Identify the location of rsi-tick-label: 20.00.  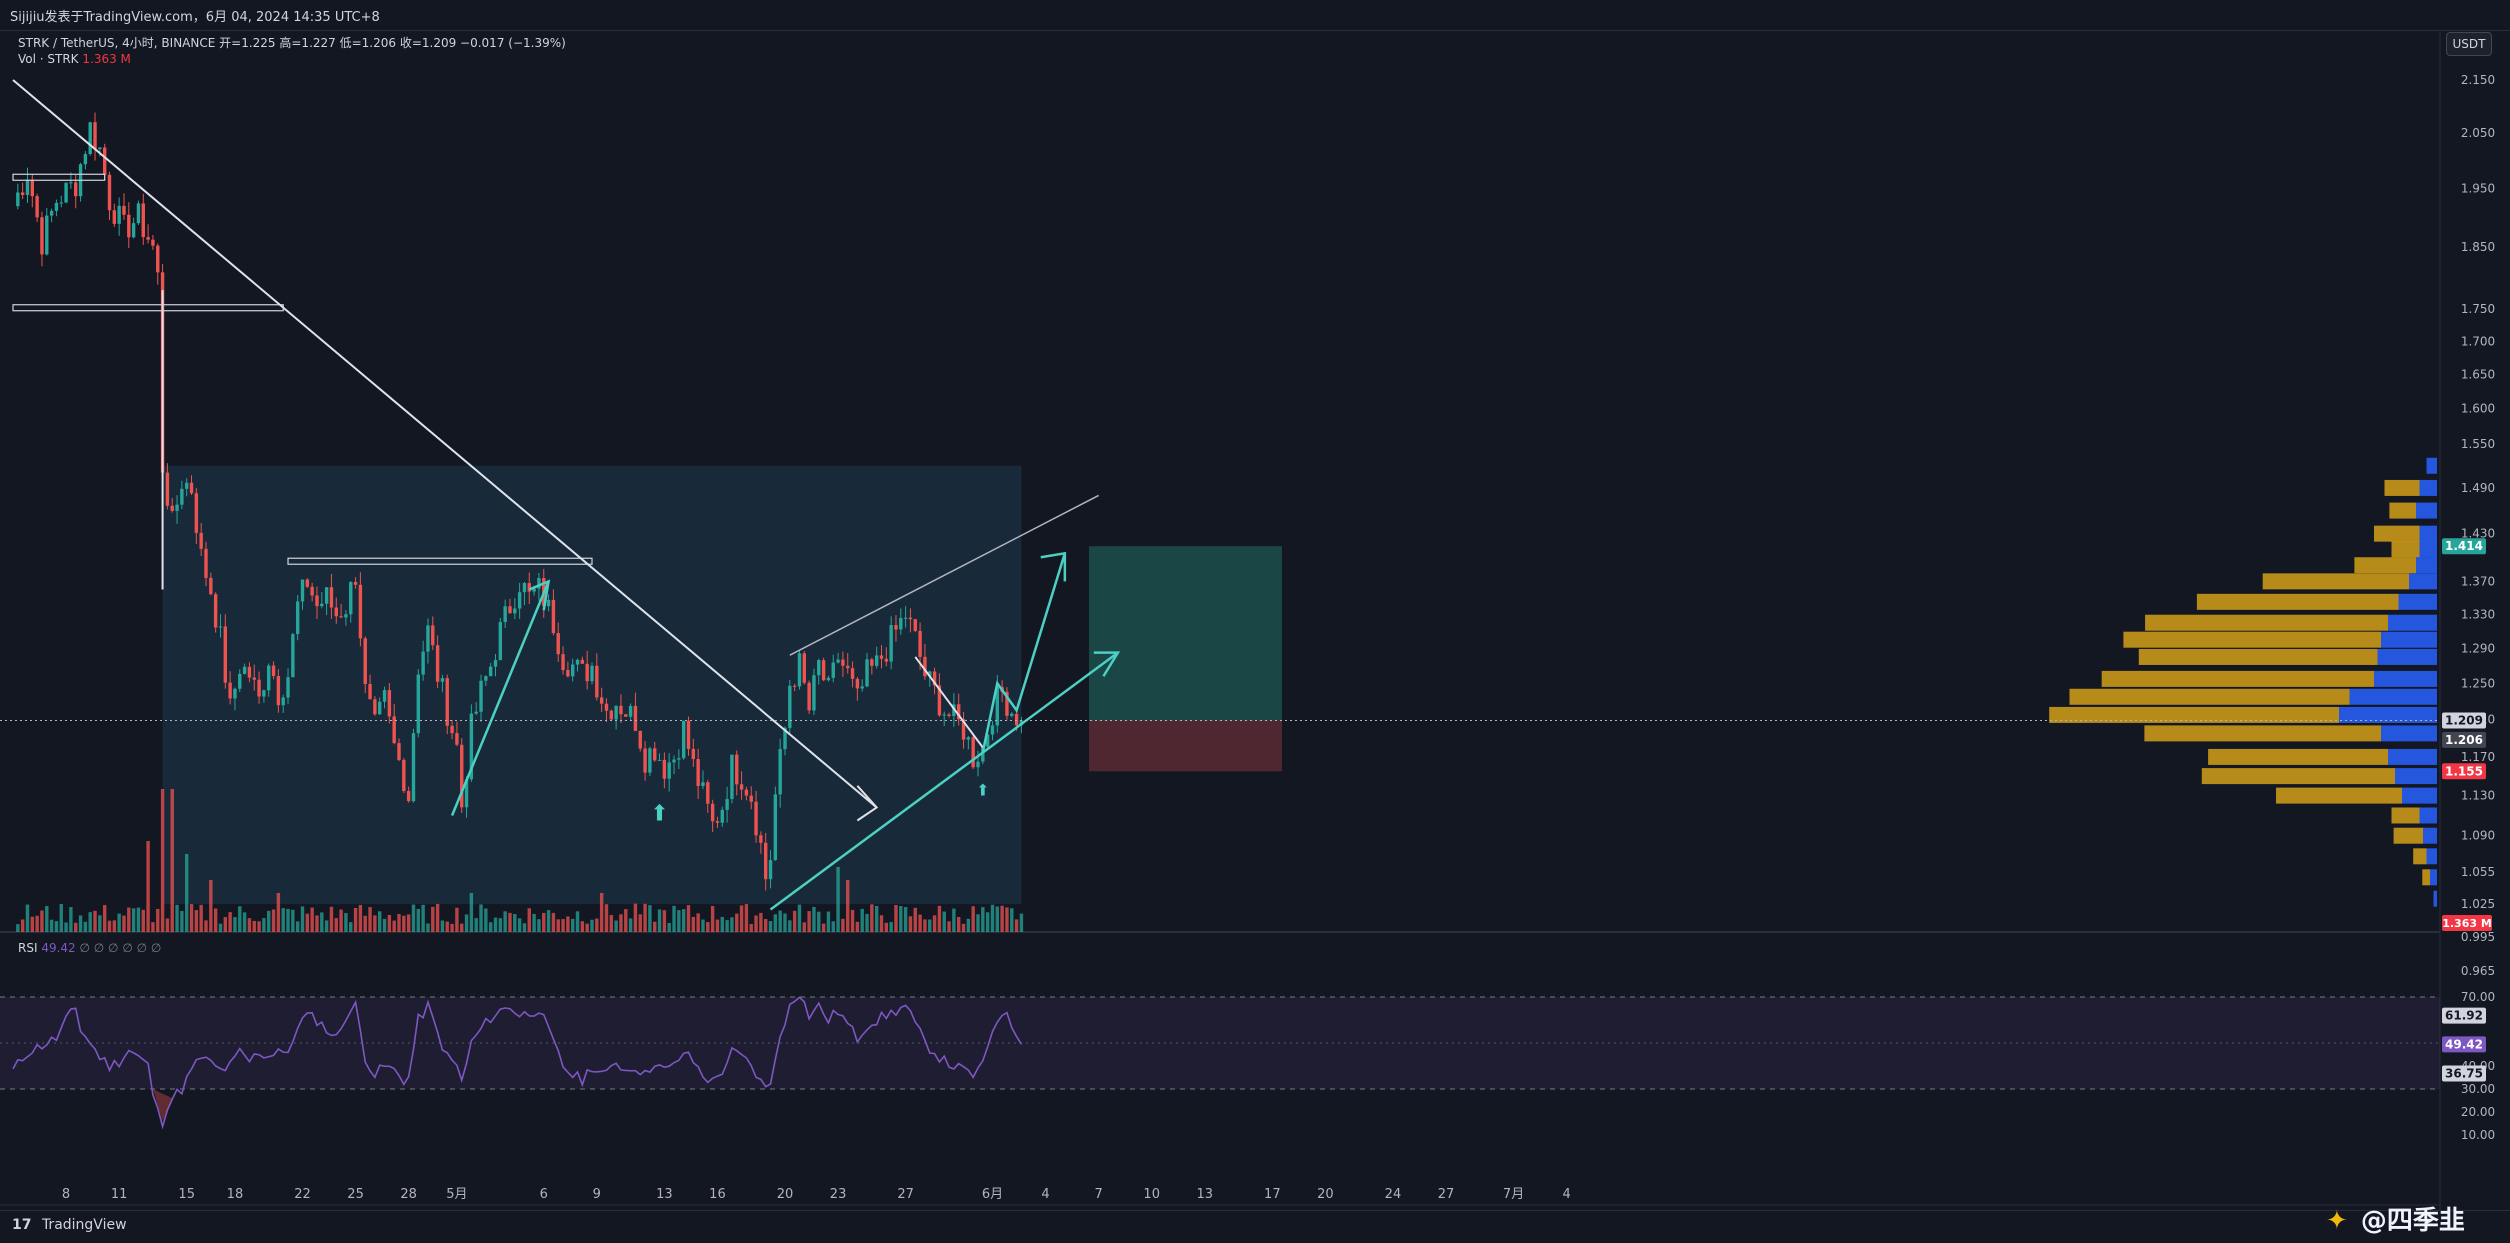
(2478, 1112).